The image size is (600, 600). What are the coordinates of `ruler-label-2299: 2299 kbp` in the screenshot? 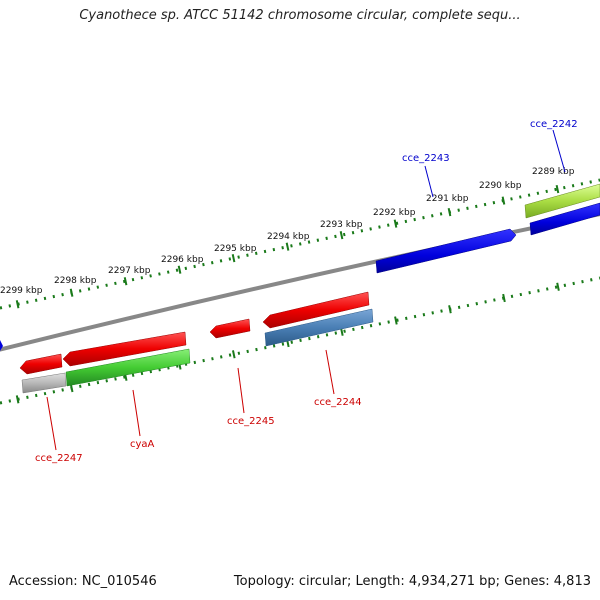 It's located at (21, 291).